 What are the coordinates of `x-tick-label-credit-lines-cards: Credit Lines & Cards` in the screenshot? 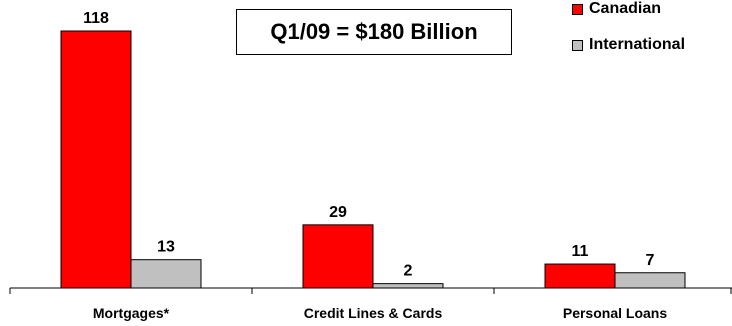 It's located at (373, 313).